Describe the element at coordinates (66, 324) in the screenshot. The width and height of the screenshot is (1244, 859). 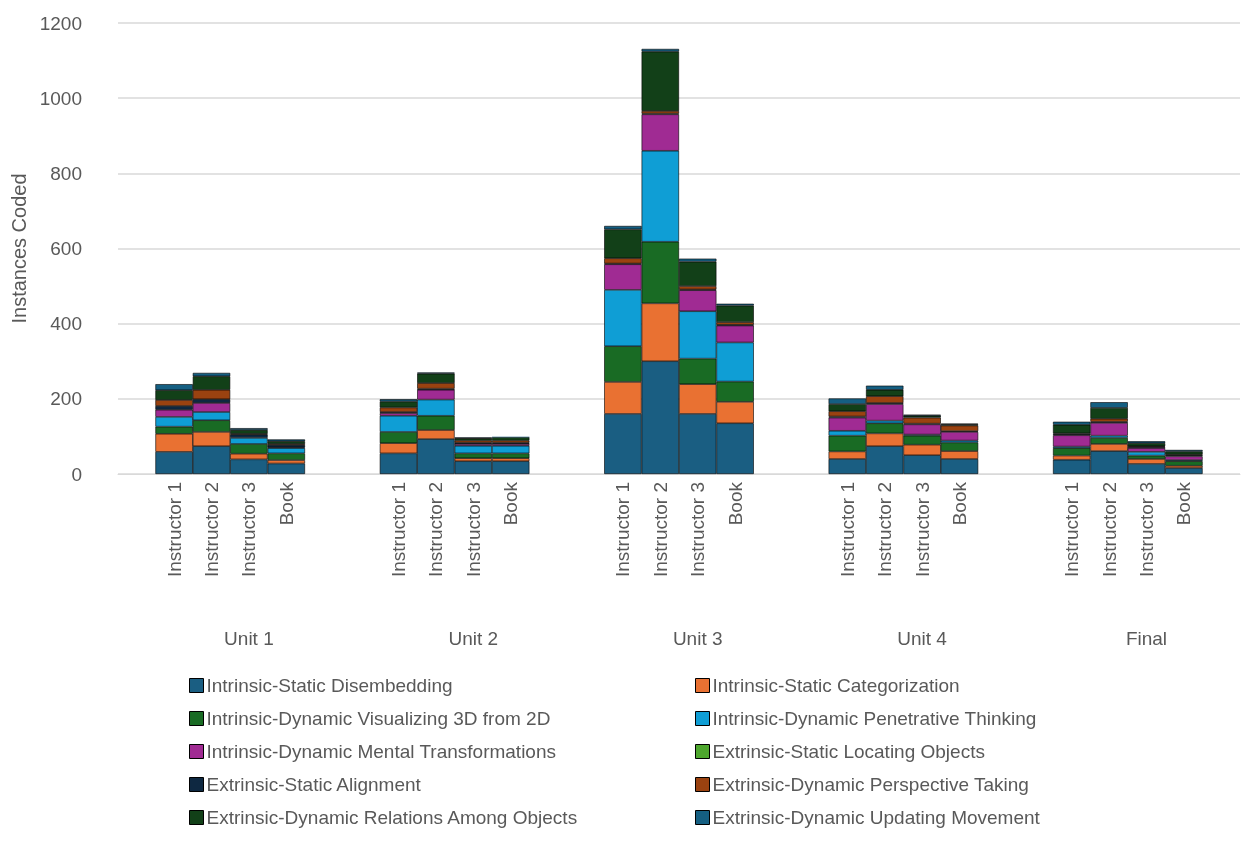
I see `y-tick-label: 400` at that location.